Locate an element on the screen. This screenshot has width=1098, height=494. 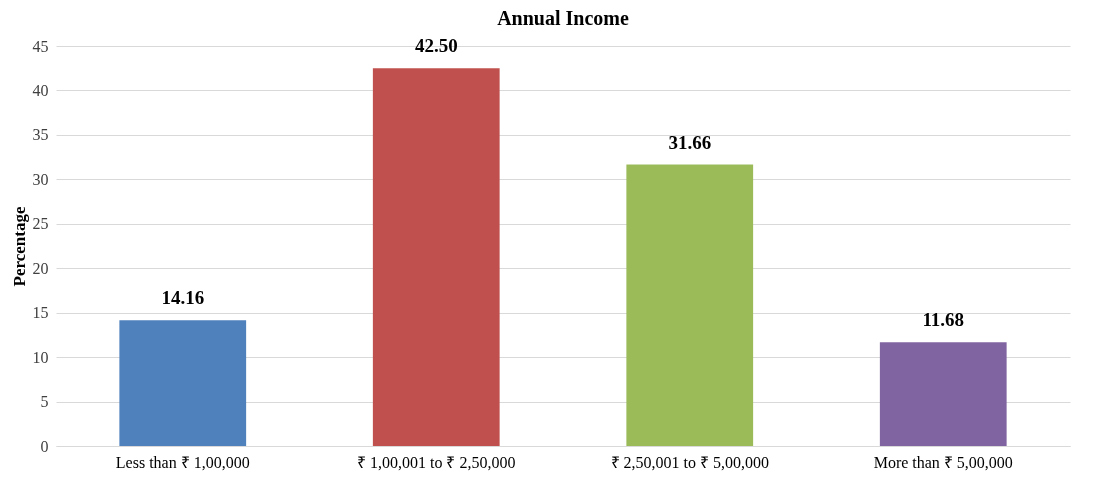
y-tick-label: 35 is located at coordinates (40, 135).